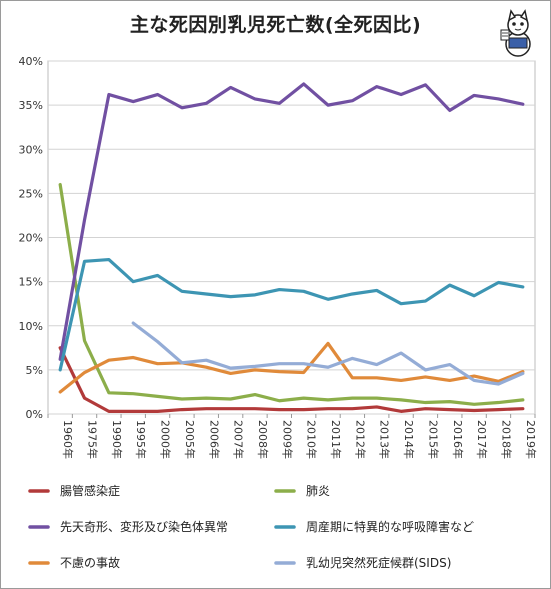 The width and height of the screenshot is (551, 589). What do you see at coordinates (515, 33) in the screenshot?
I see `cat-mascot-icon` at bounding box center [515, 33].